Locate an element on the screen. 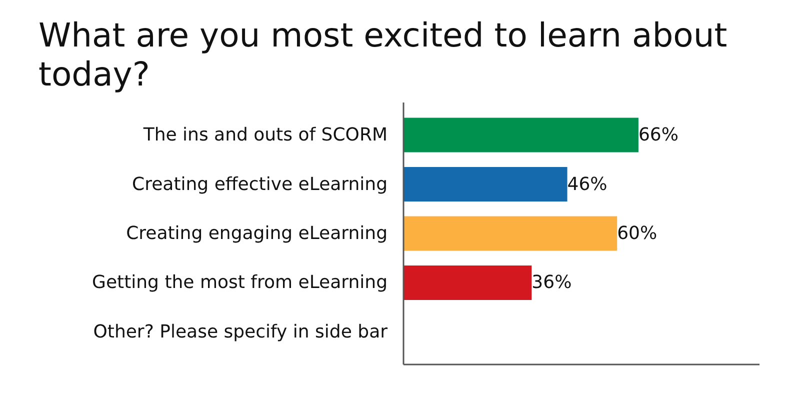 The width and height of the screenshot is (786, 401). y-tick-label: Getting the most from eLearning is located at coordinates (240, 283).